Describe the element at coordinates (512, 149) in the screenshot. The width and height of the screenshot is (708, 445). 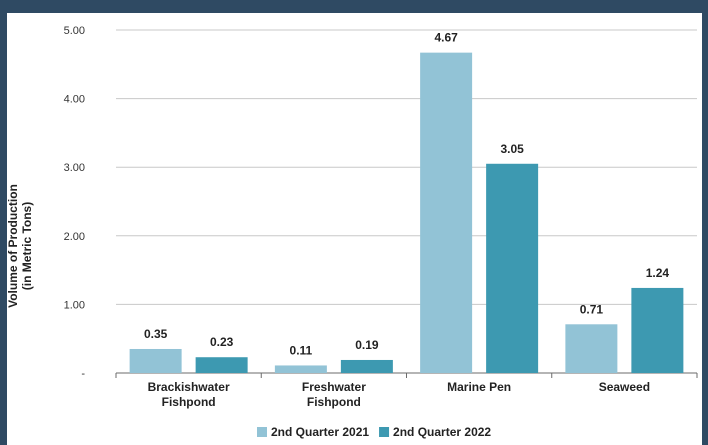
I see `data-label: 3.05` at that location.